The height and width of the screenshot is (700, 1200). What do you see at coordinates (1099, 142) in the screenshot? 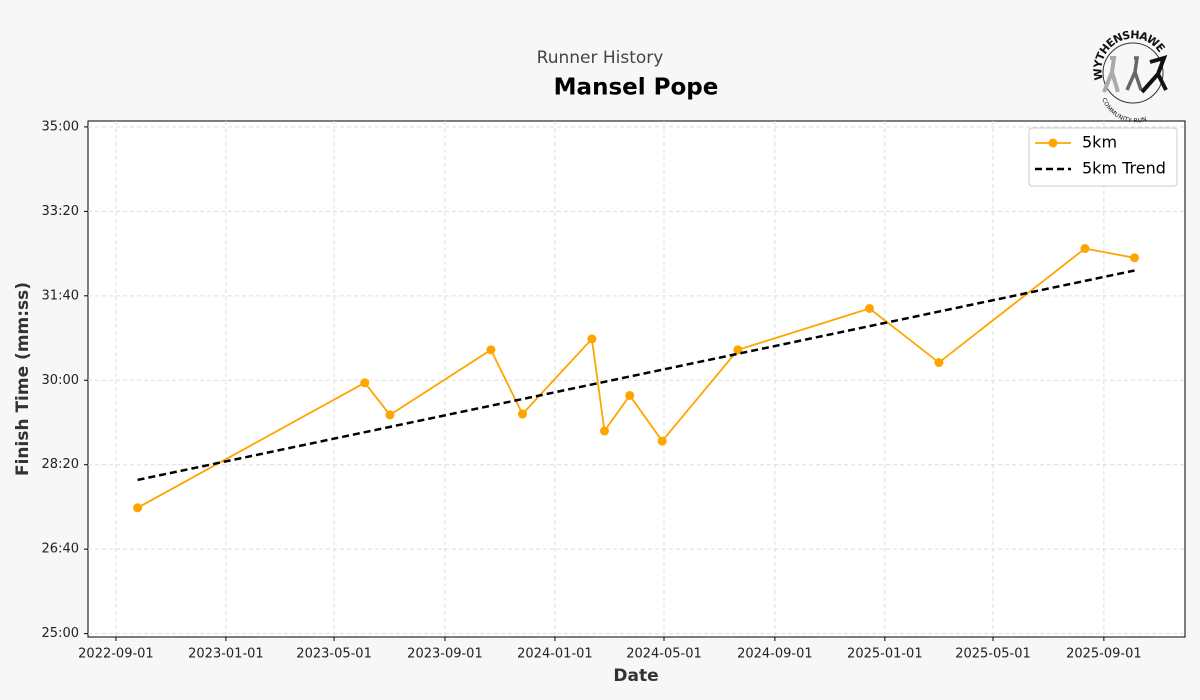
I see `legend-label: 5km` at bounding box center [1099, 142].